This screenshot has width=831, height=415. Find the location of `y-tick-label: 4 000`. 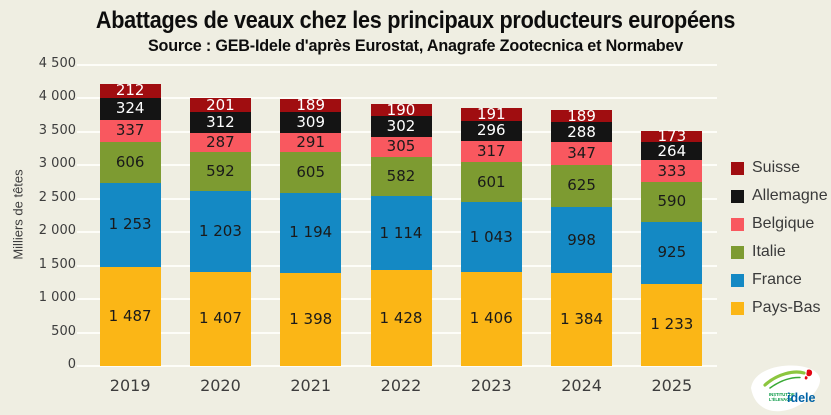

y-tick-label: 4 000 is located at coordinates (57, 97).